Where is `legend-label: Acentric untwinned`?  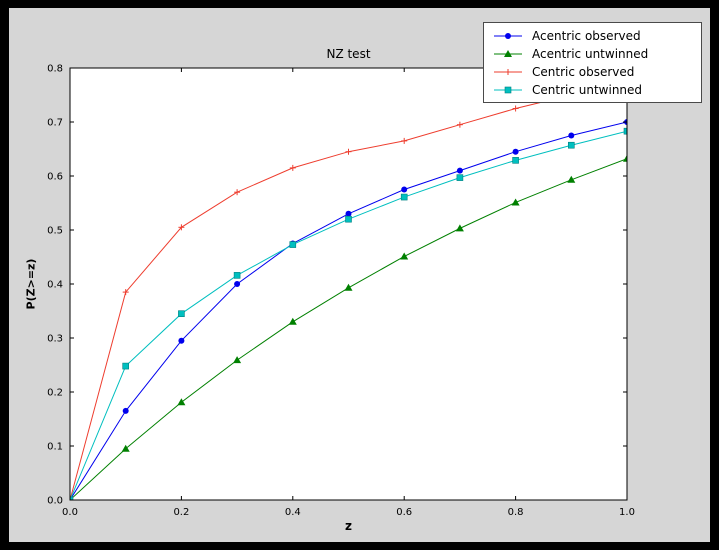 legend-label: Acentric untwinned is located at coordinates (590, 54).